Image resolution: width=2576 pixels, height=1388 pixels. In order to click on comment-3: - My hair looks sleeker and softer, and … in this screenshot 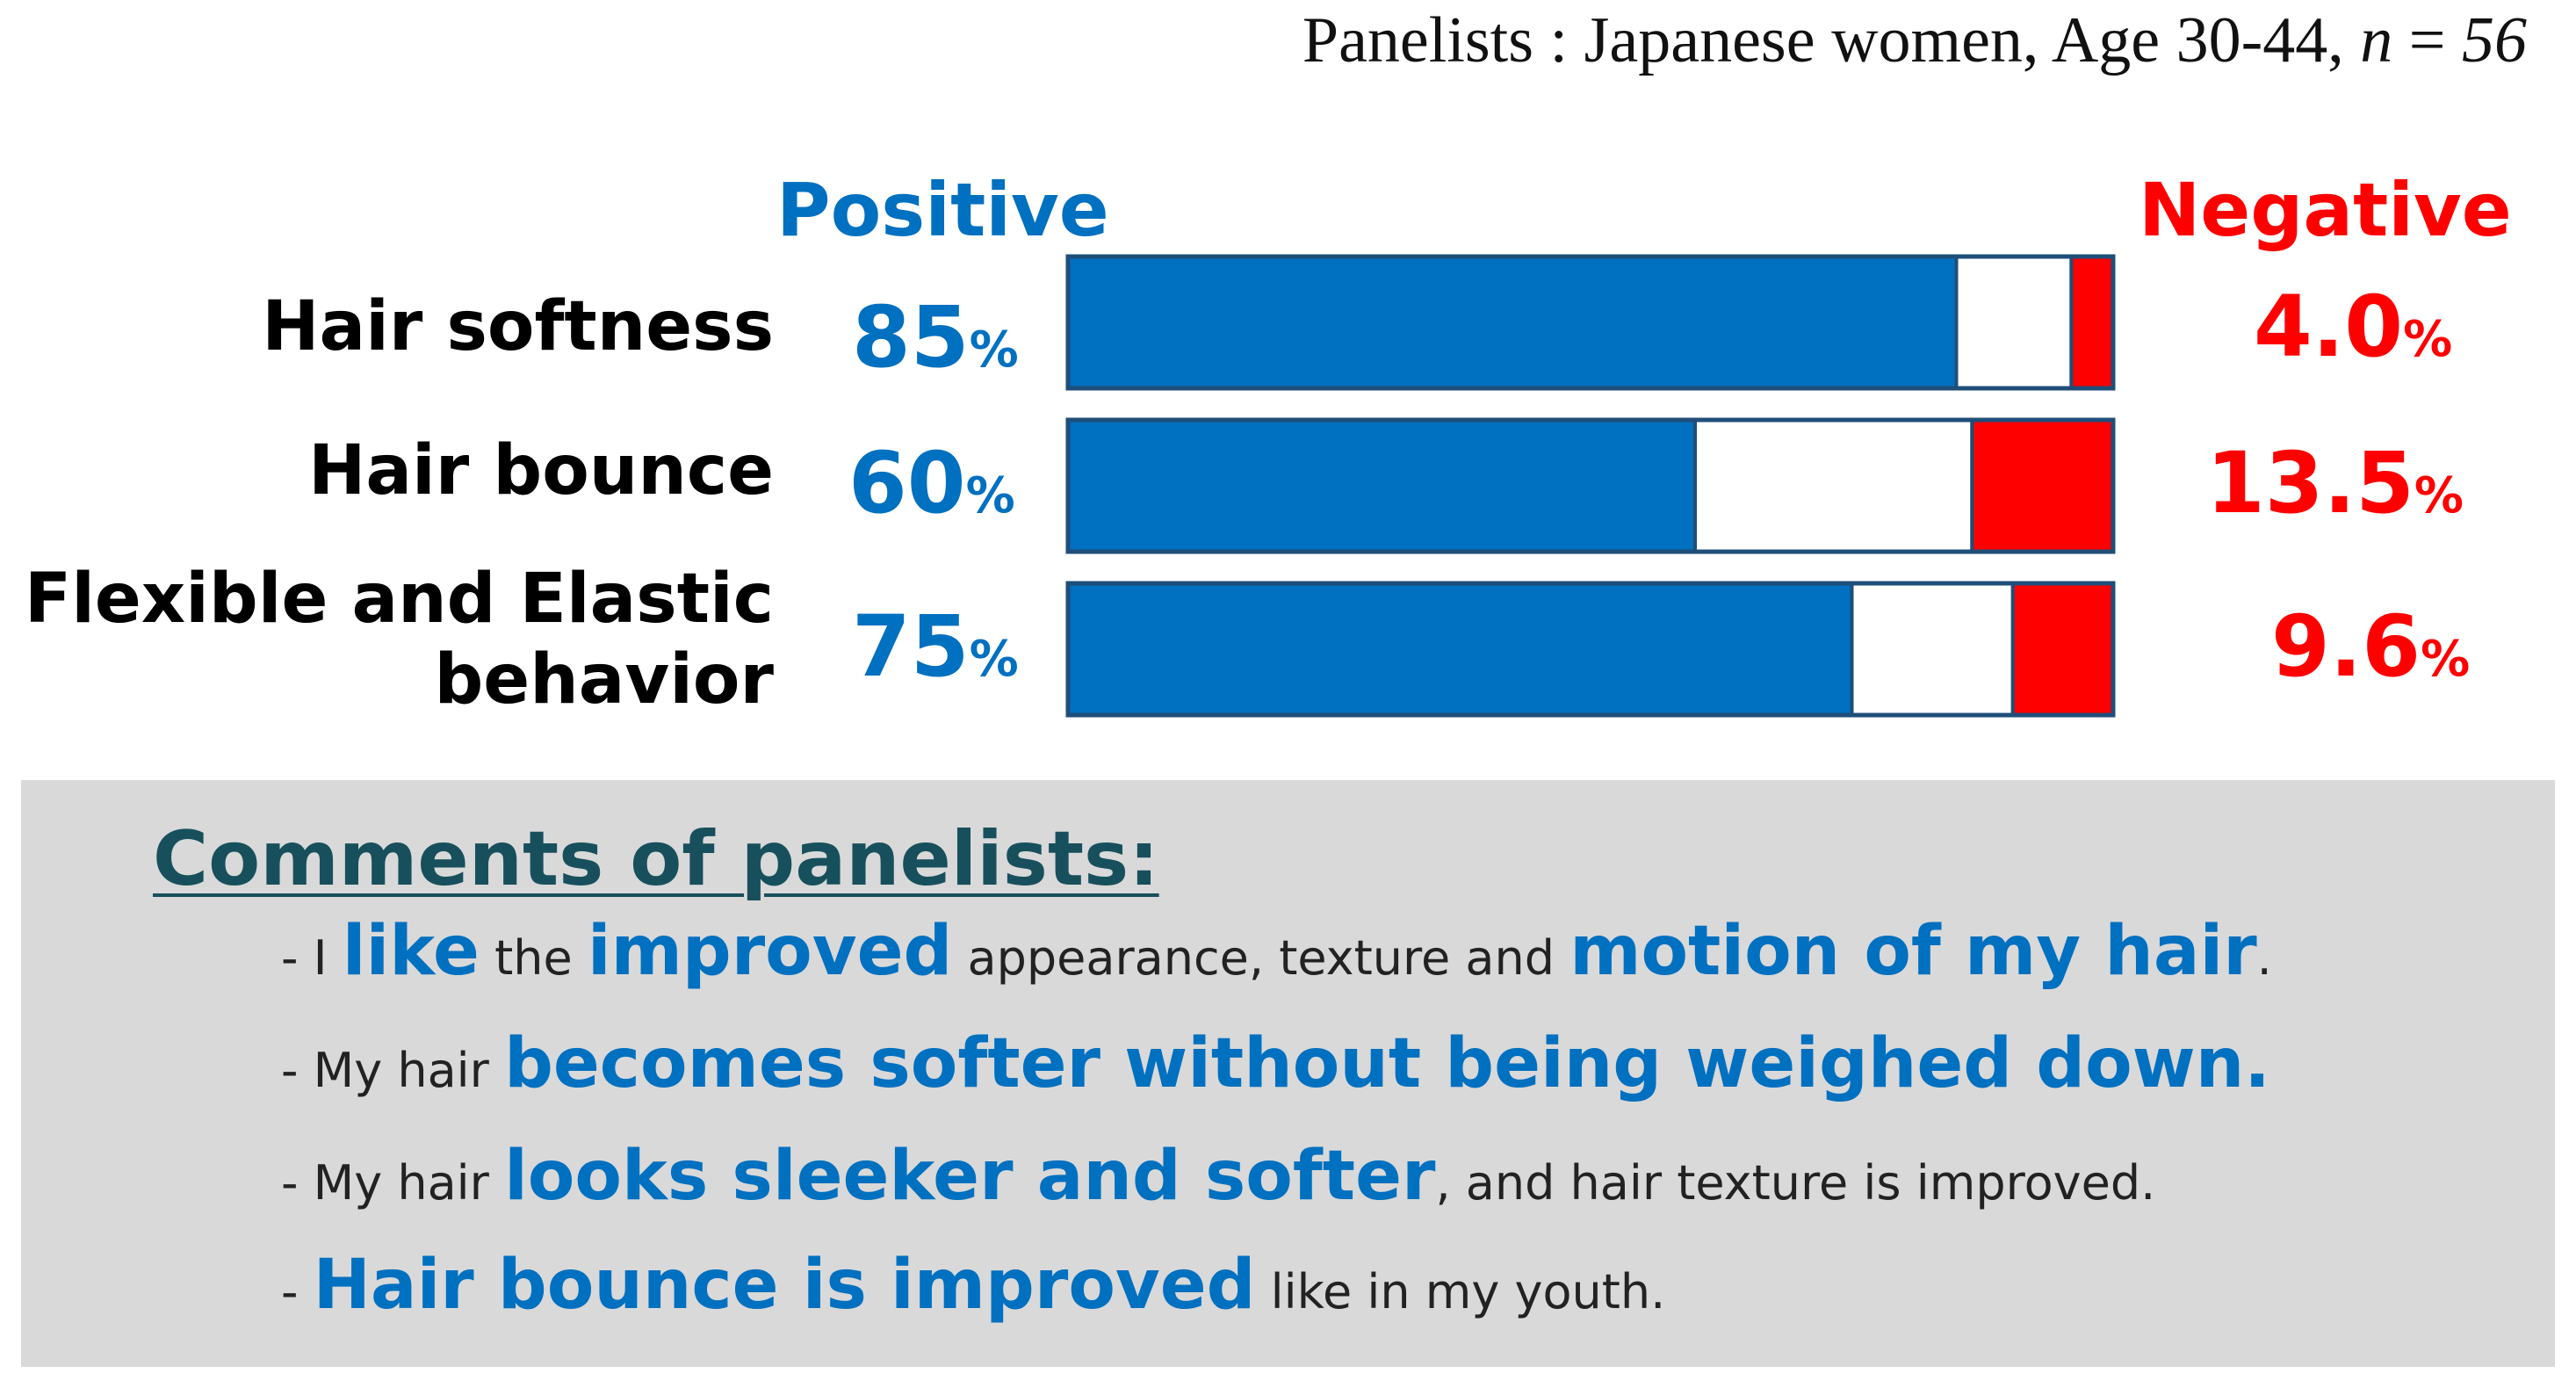, I will do `click(1218, 1176)`.